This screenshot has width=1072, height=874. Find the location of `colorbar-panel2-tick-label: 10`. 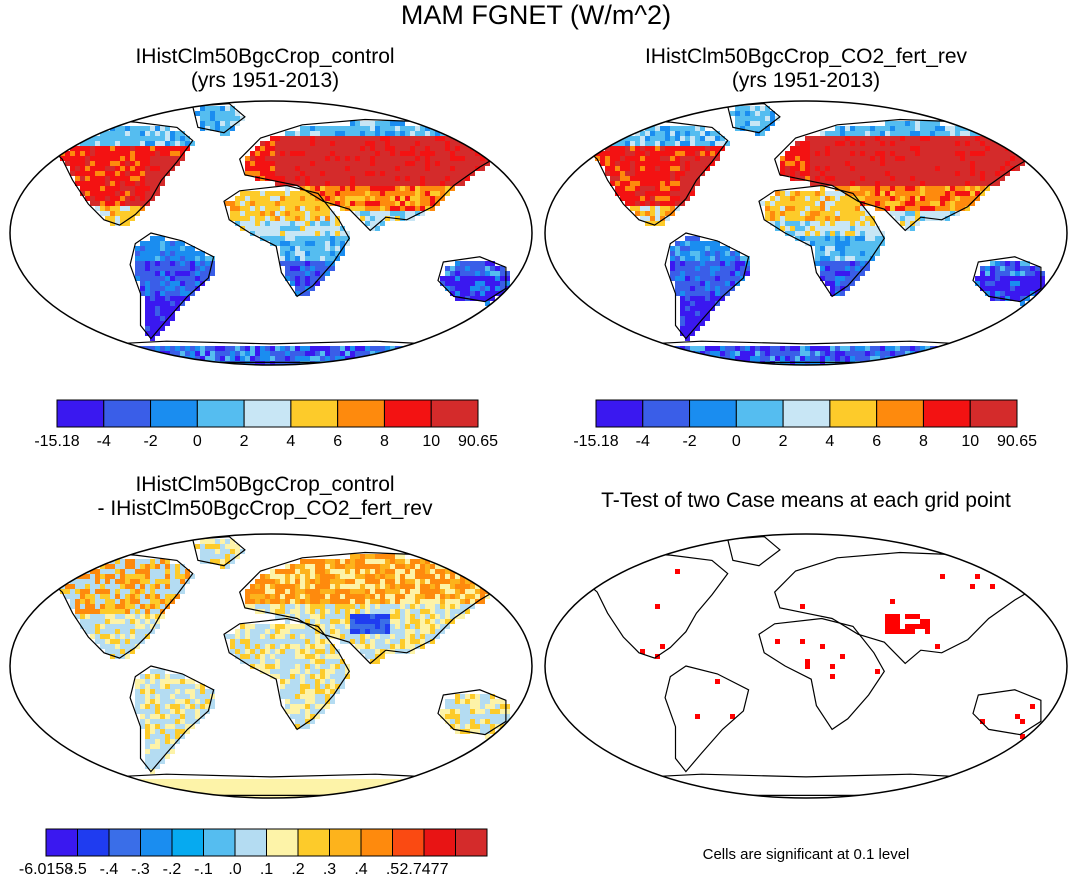

colorbar-panel2-tick-label: 10 is located at coordinates (970, 441).